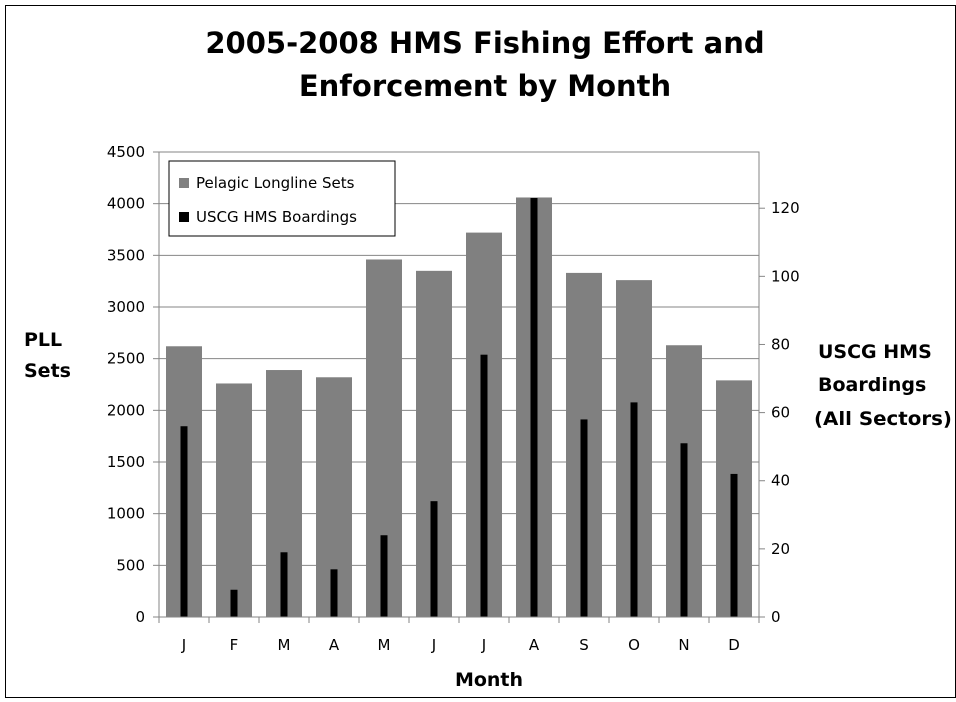 The width and height of the screenshot is (956, 702). Describe the element at coordinates (126, 462) in the screenshot. I see `y-tick-label: 1500` at that location.